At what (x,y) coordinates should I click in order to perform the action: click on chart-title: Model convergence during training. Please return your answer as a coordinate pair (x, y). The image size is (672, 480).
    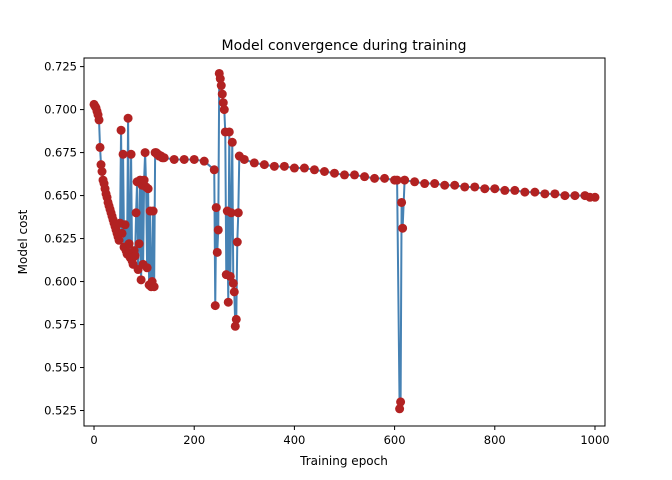
    Looking at the image, I should click on (343, 46).